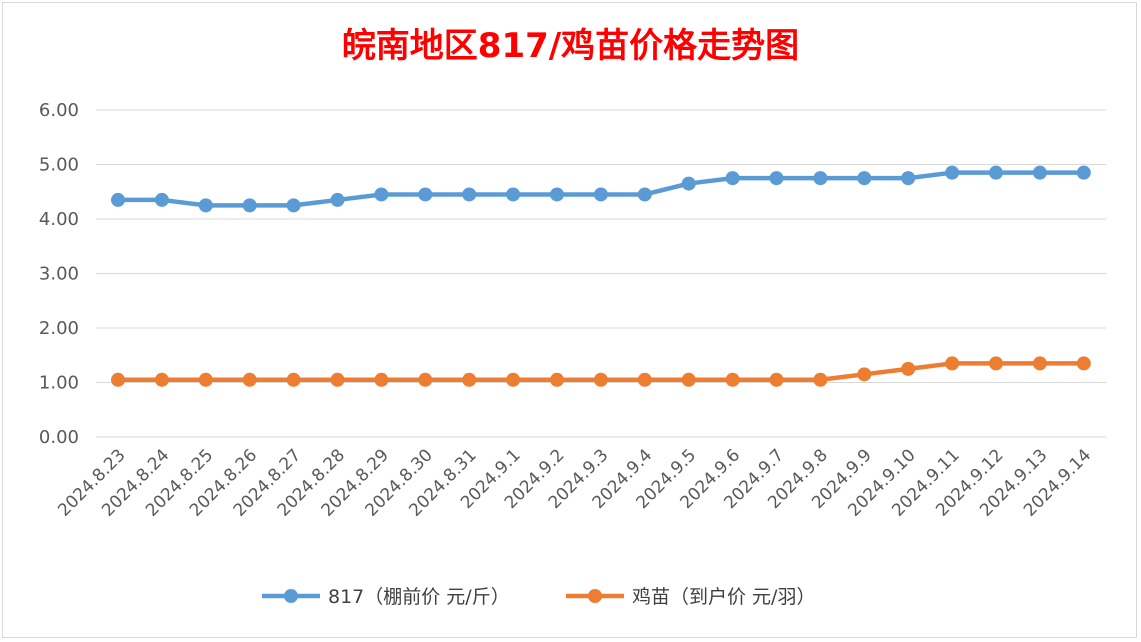 The image size is (1141, 642). I want to click on y-axis-ticks: 0.00 1.00 2.00 3.00 4.00 5.00 6.00, so click(59, 274).